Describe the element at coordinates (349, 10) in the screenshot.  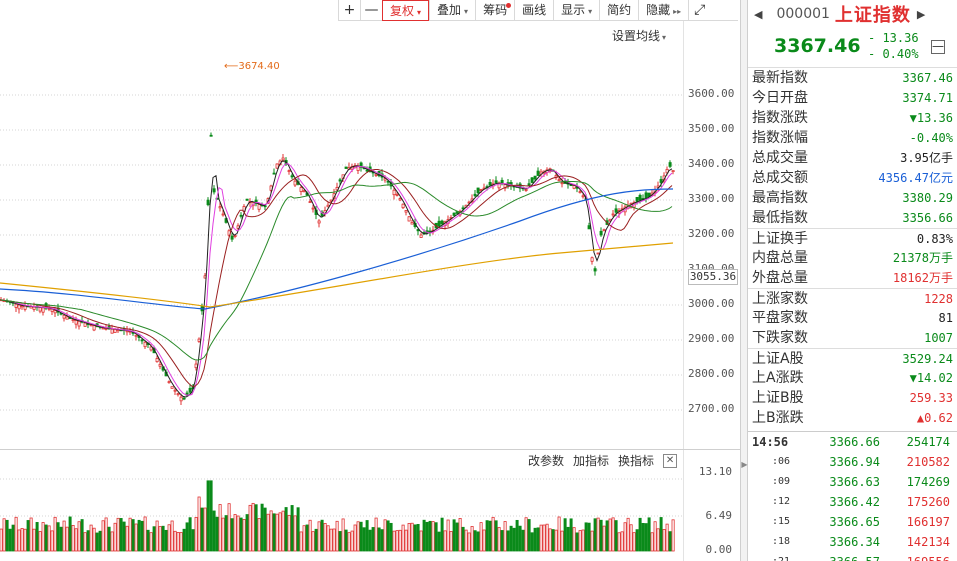
I see `zoom-in-button: +` at that location.